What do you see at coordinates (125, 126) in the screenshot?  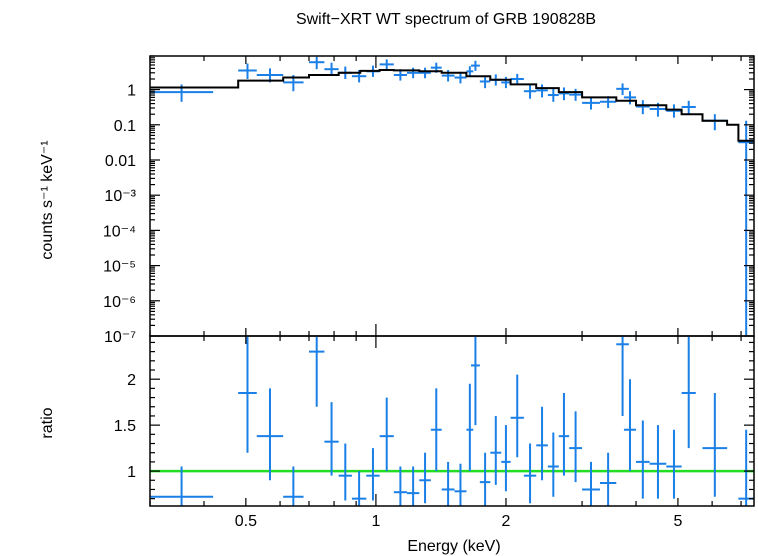 I see `y-tick-label: 0.1` at bounding box center [125, 126].